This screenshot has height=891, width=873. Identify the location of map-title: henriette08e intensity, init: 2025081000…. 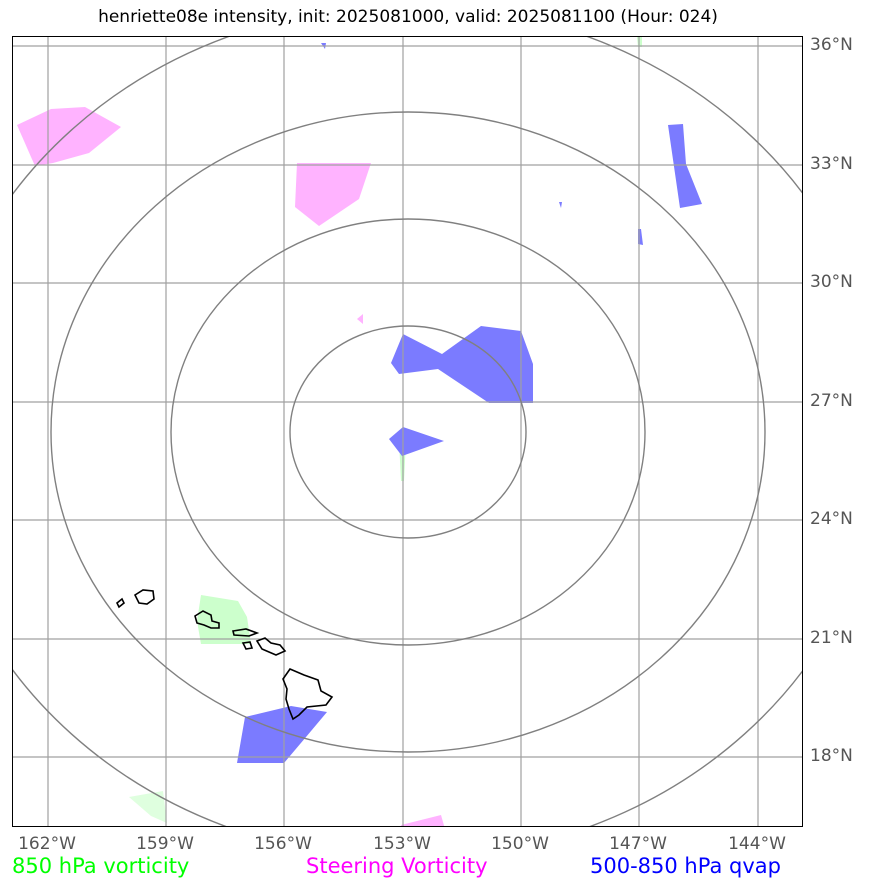
(408, 17).